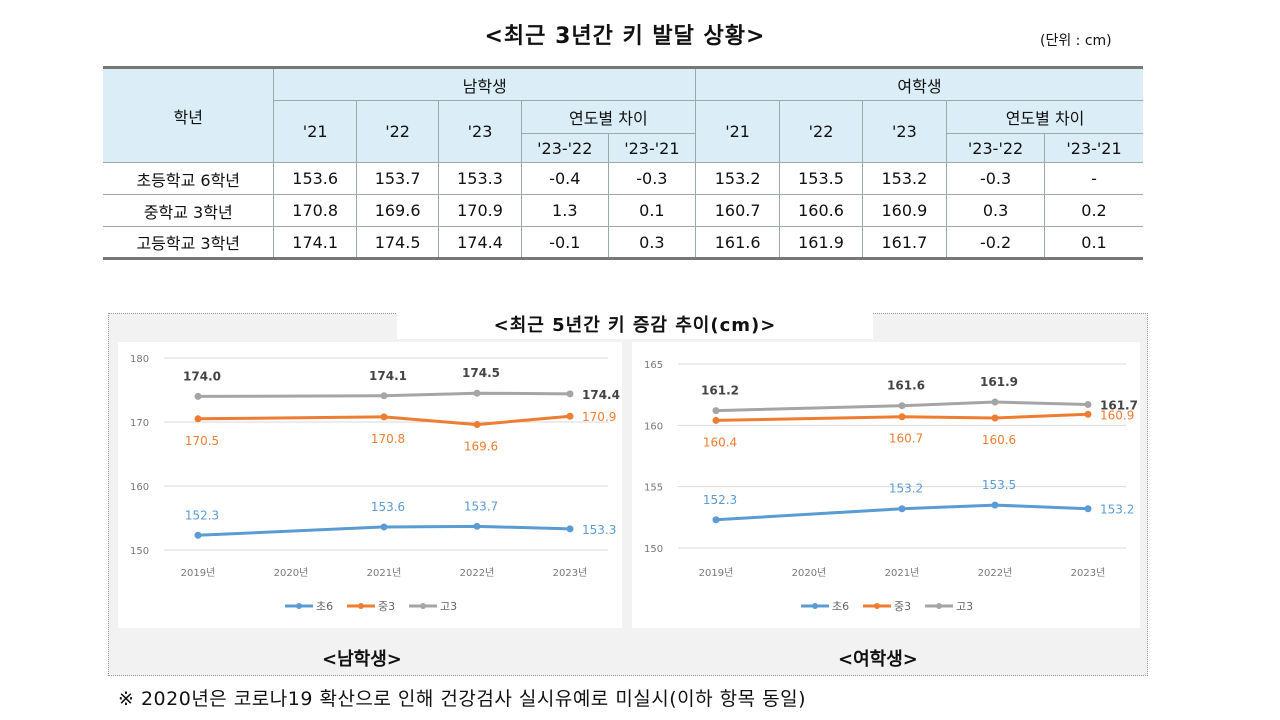 This screenshot has height=720, width=1280. Describe the element at coordinates (315, 242) in the screenshot. I see `male-value-cell: 174.1` at that location.